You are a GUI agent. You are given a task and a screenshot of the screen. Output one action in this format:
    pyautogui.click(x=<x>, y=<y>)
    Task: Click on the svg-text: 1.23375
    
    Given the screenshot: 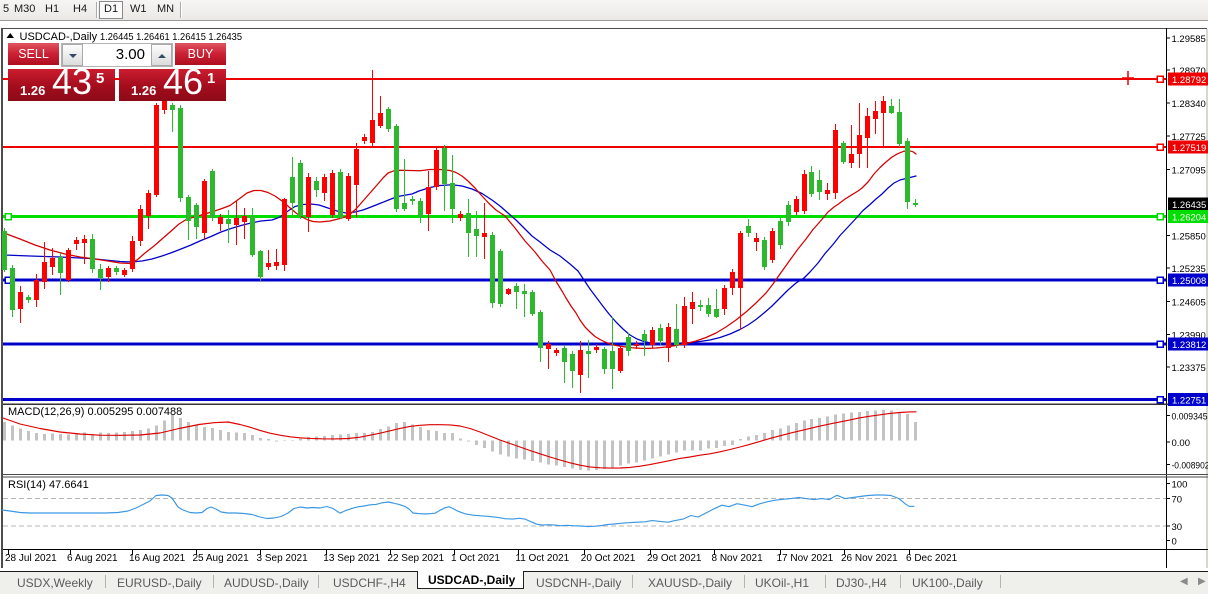 What is the action you would take?
    pyautogui.click(x=1189, y=368)
    